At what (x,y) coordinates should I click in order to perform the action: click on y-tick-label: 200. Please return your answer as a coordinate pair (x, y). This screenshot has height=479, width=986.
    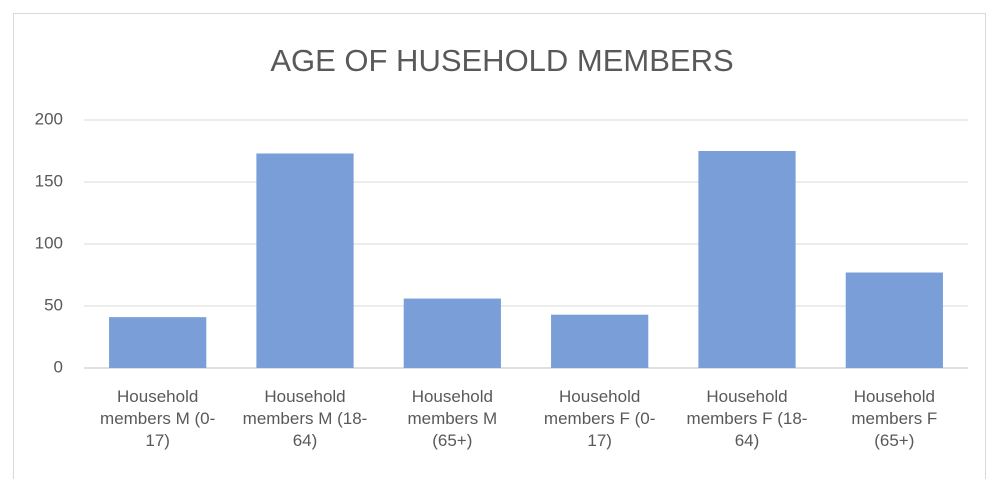
    Looking at the image, I should click on (49, 118).